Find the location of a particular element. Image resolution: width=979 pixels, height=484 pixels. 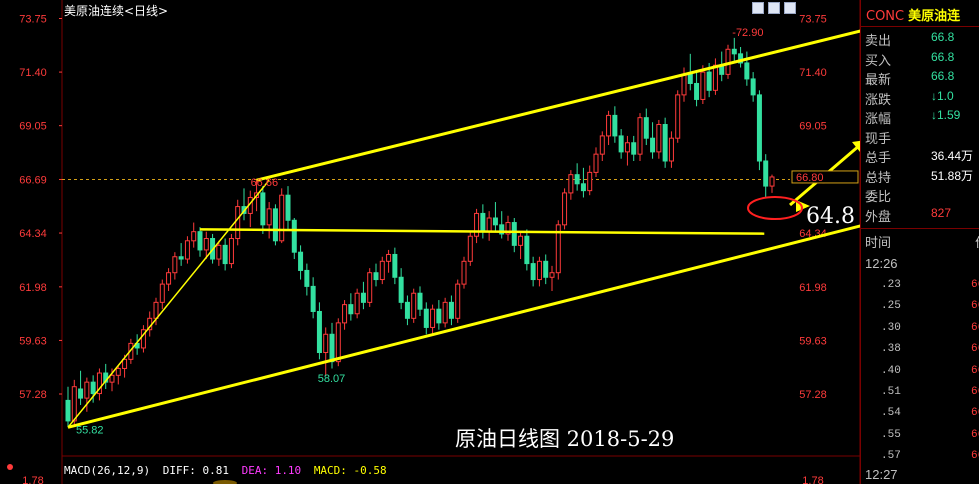

quote-row: 外盘 827 is located at coordinates (922, 216).